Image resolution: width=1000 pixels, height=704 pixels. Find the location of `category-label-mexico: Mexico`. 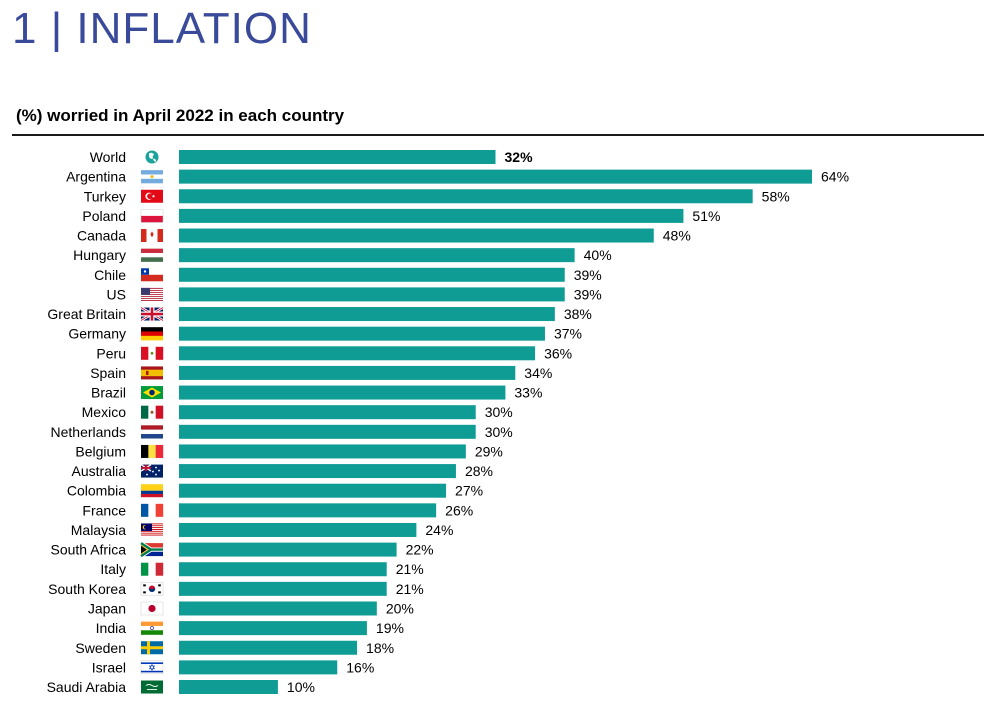

category-label-mexico: Mexico is located at coordinates (104, 412).